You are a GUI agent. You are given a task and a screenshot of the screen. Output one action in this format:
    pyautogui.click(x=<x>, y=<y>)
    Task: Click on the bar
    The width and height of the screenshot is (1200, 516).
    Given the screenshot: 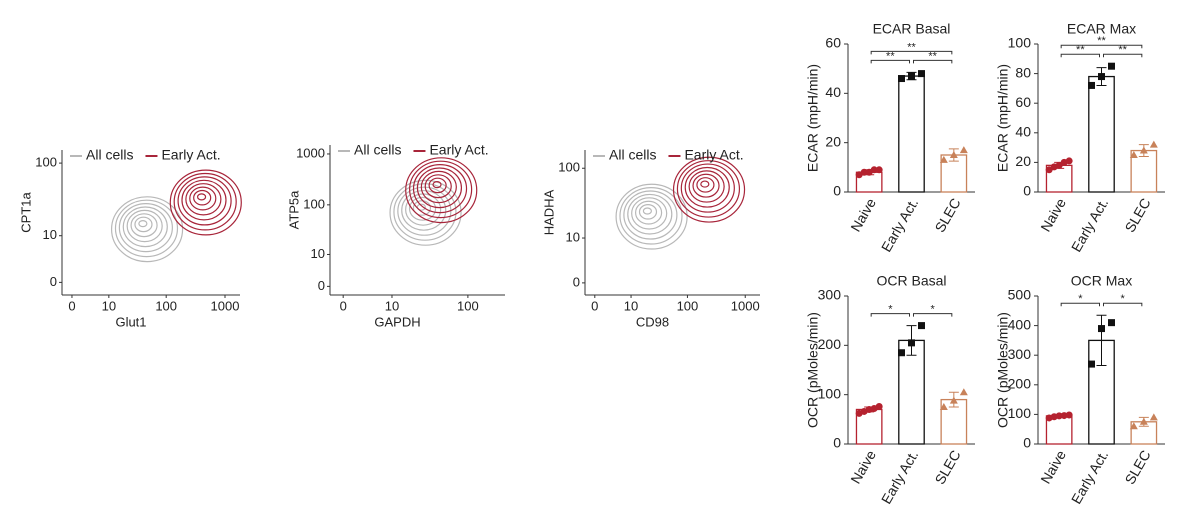 What is the action you would take?
    pyautogui.click(x=1101, y=134)
    